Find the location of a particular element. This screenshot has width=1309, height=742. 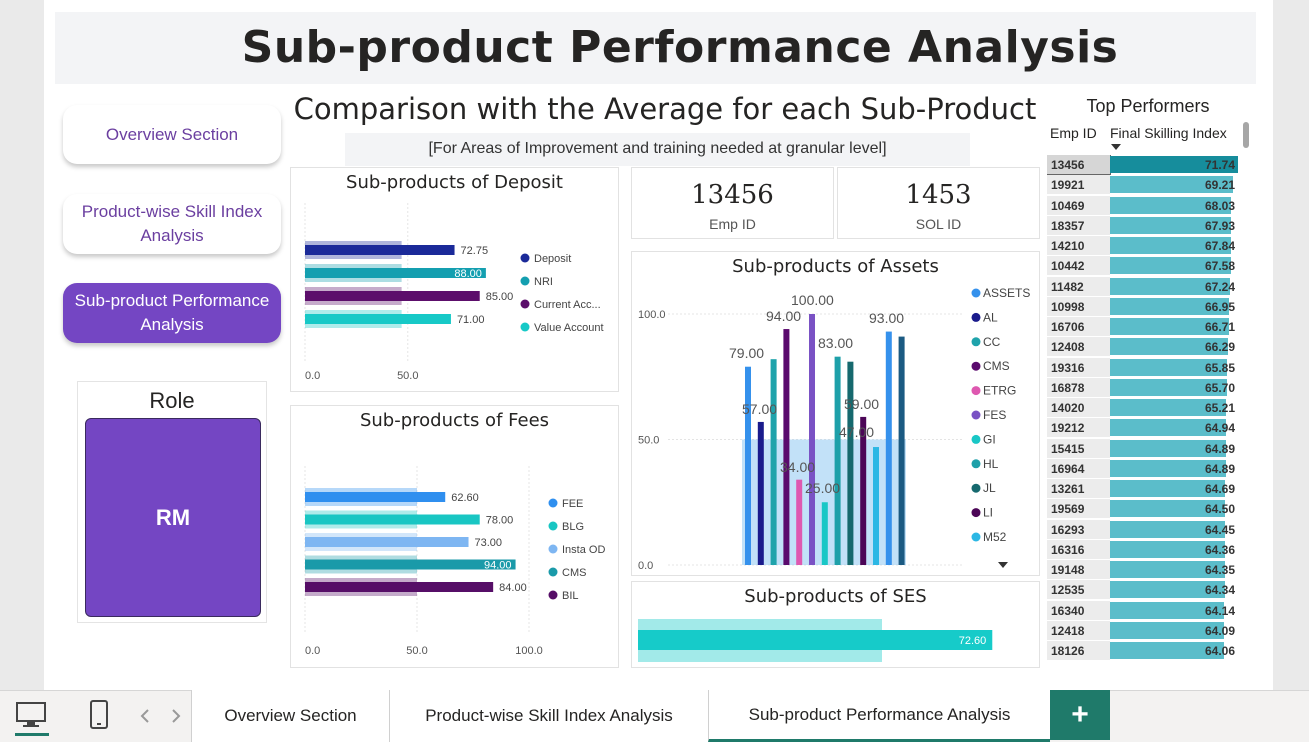

table-row: 12418 64.09 is located at coordinates (1144, 630).